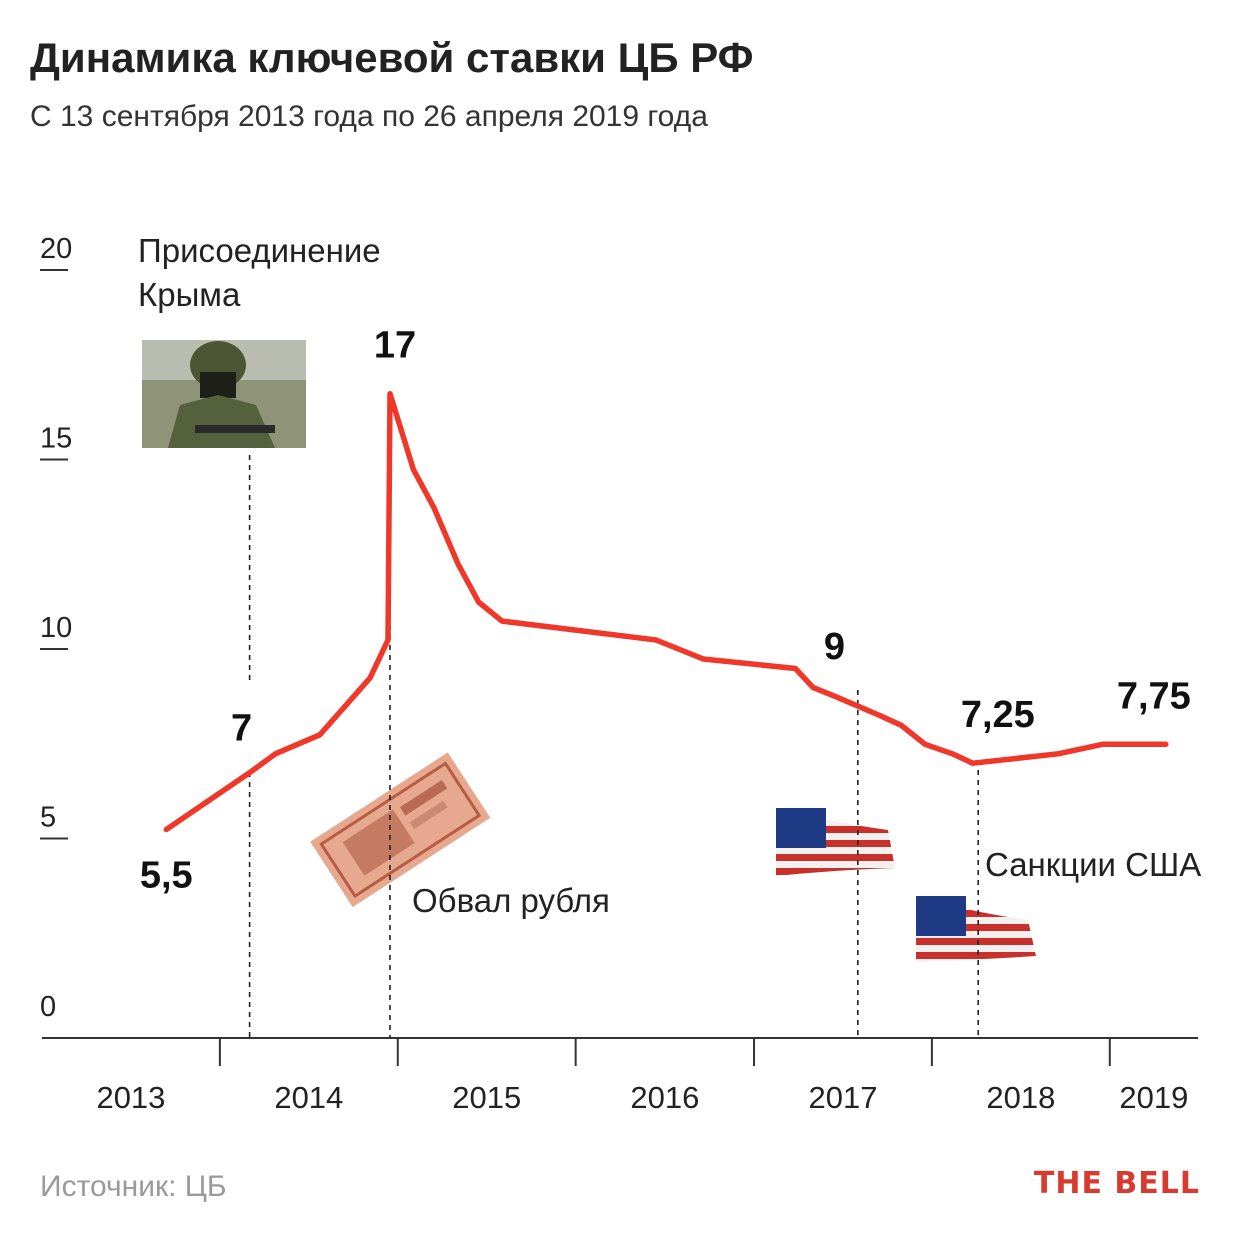 Image resolution: width=1240 pixels, height=1240 pixels. Describe the element at coordinates (189, 294) in the screenshot. I see `event-annotation-label: Крыма` at that location.